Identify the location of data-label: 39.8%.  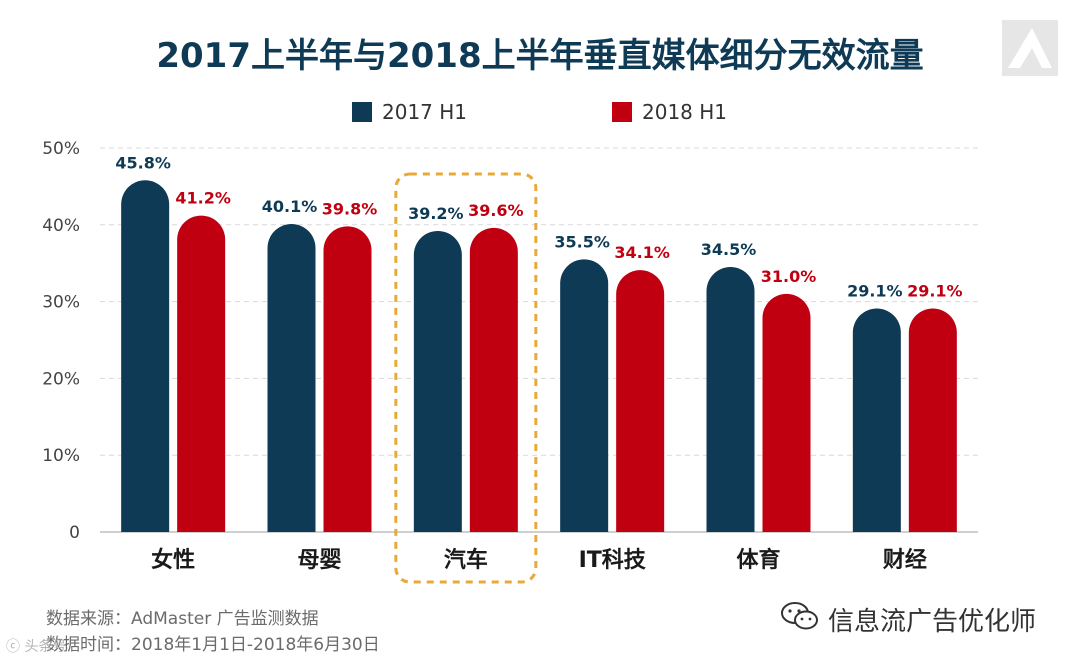
(350, 208).